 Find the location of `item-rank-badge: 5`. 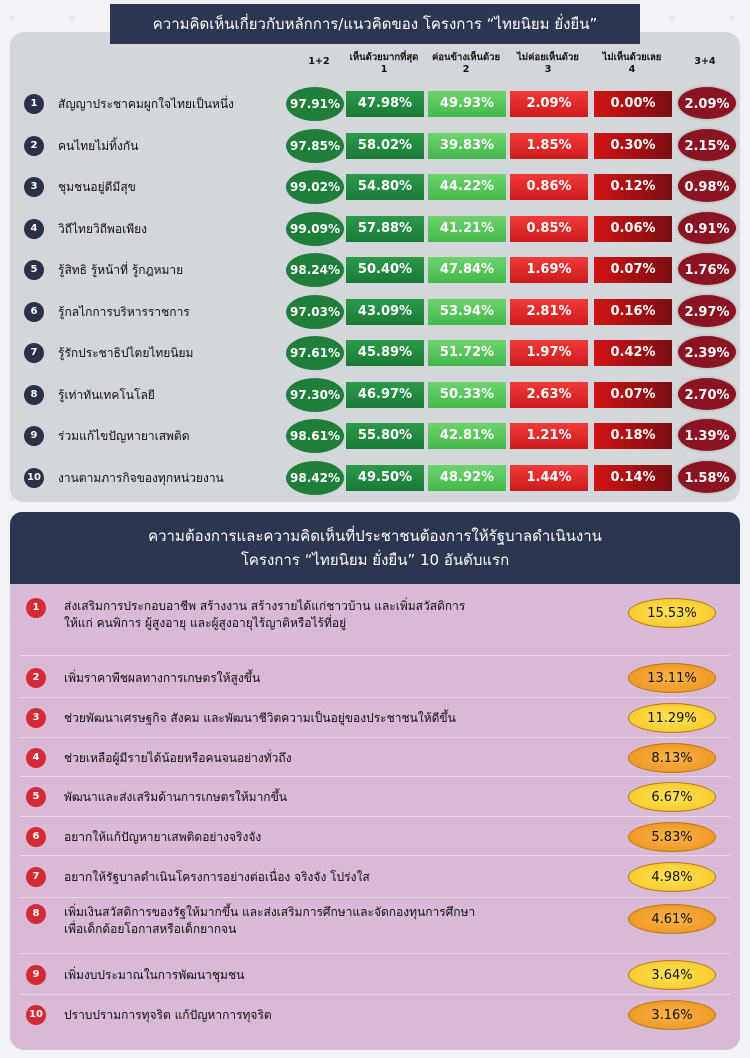

item-rank-badge: 5 is located at coordinates (36, 797).